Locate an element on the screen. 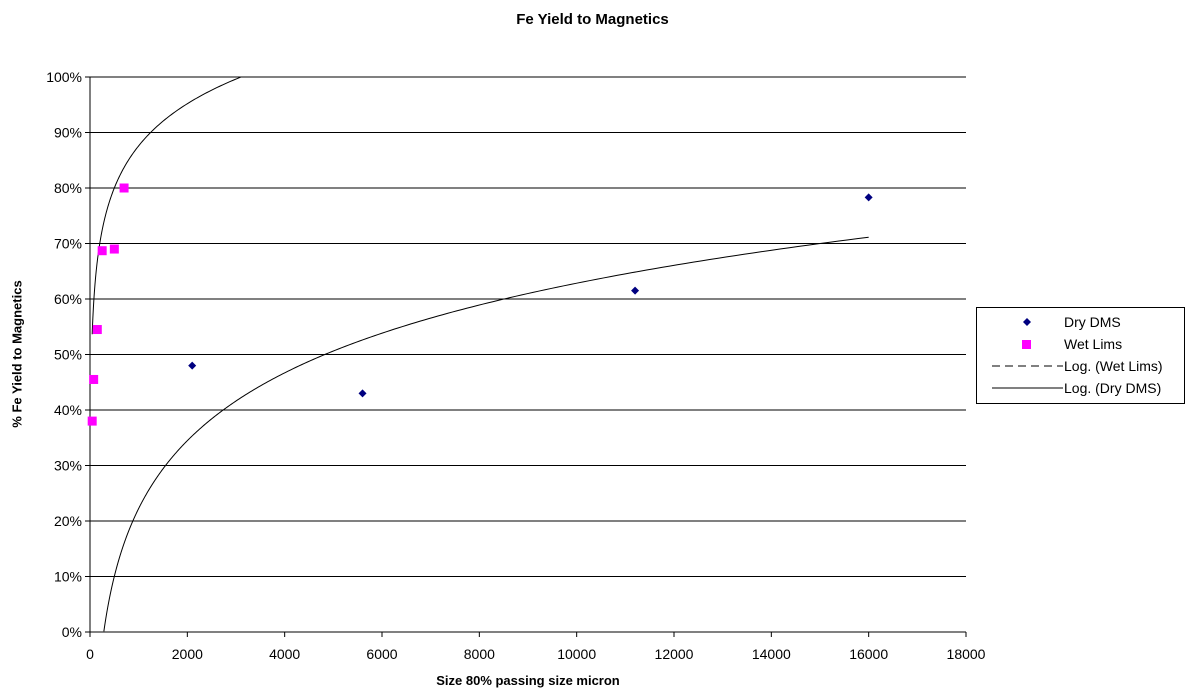 The image size is (1185, 695). x-tick-label: 10000 is located at coordinates (576, 654).